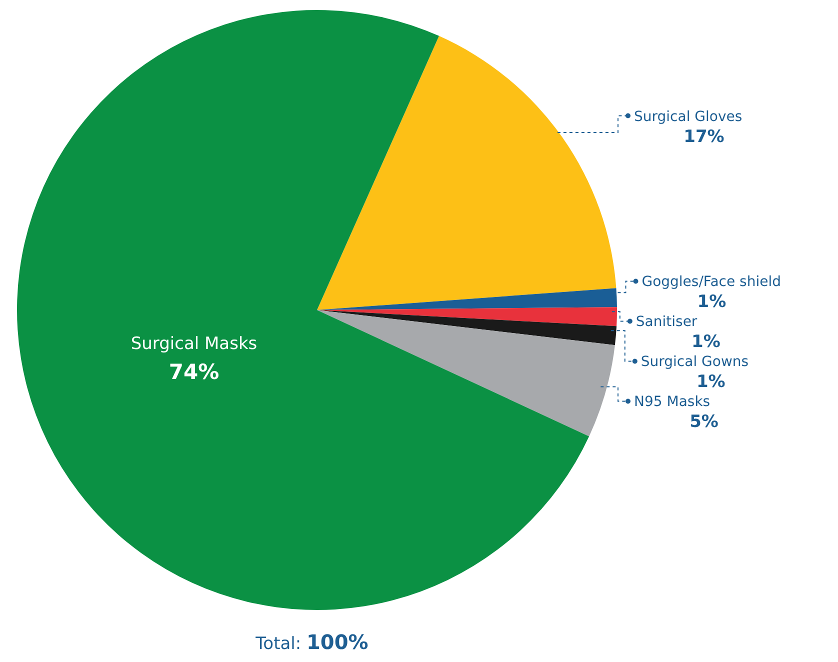 This screenshot has height=662, width=838. What do you see at coordinates (704, 136) in the screenshot?
I see `data-label: 17%` at bounding box center [704, 136].